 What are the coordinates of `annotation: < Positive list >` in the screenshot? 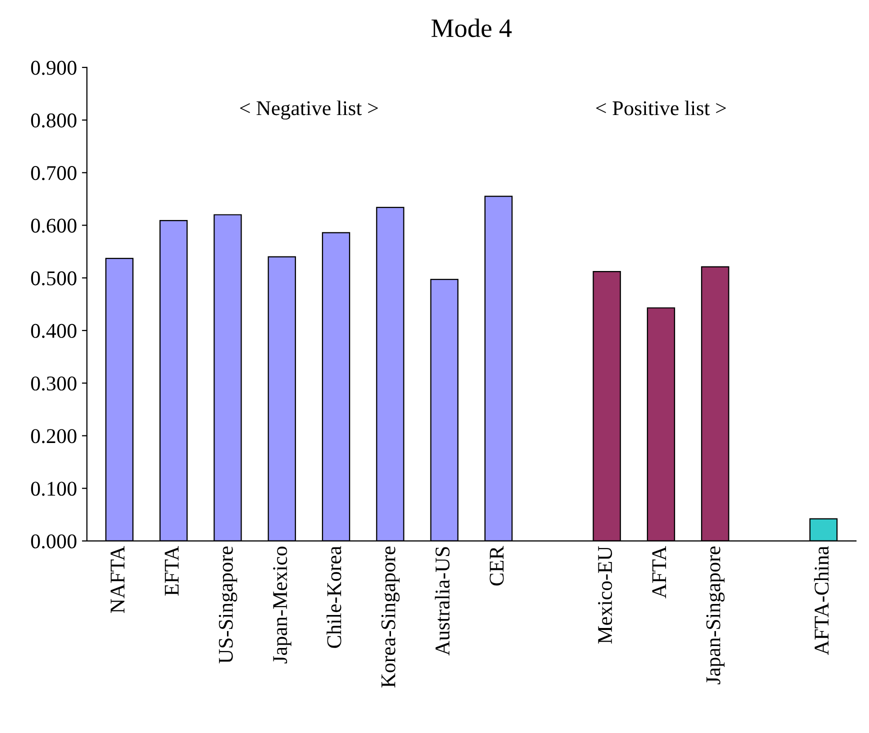 It's located at (661, 108).